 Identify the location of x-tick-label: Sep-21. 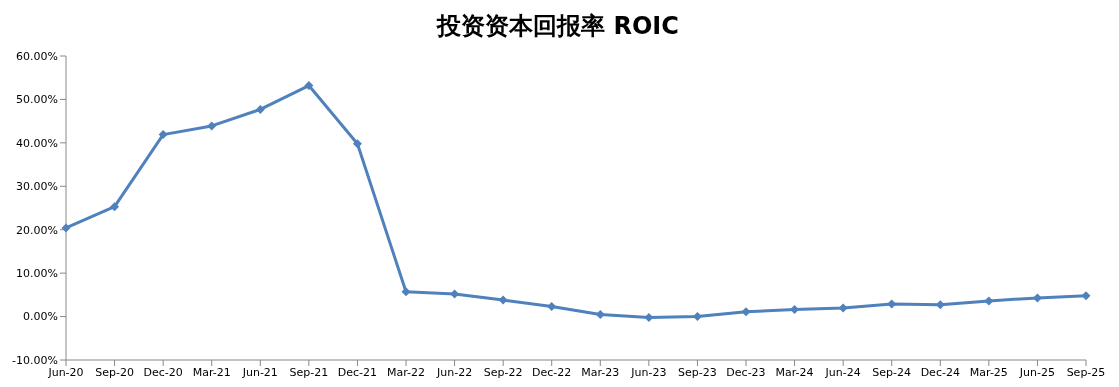
(309, 372).